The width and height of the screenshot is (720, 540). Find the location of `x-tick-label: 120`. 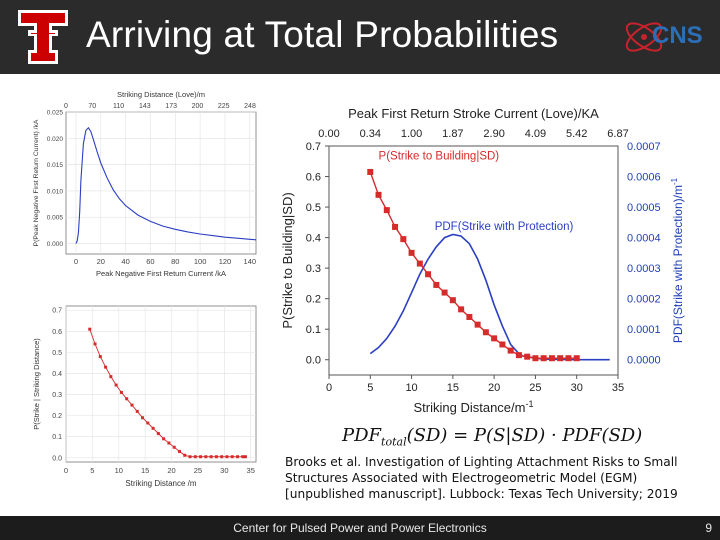

x-tick-label: 120 is located at coordinates (225, 261).